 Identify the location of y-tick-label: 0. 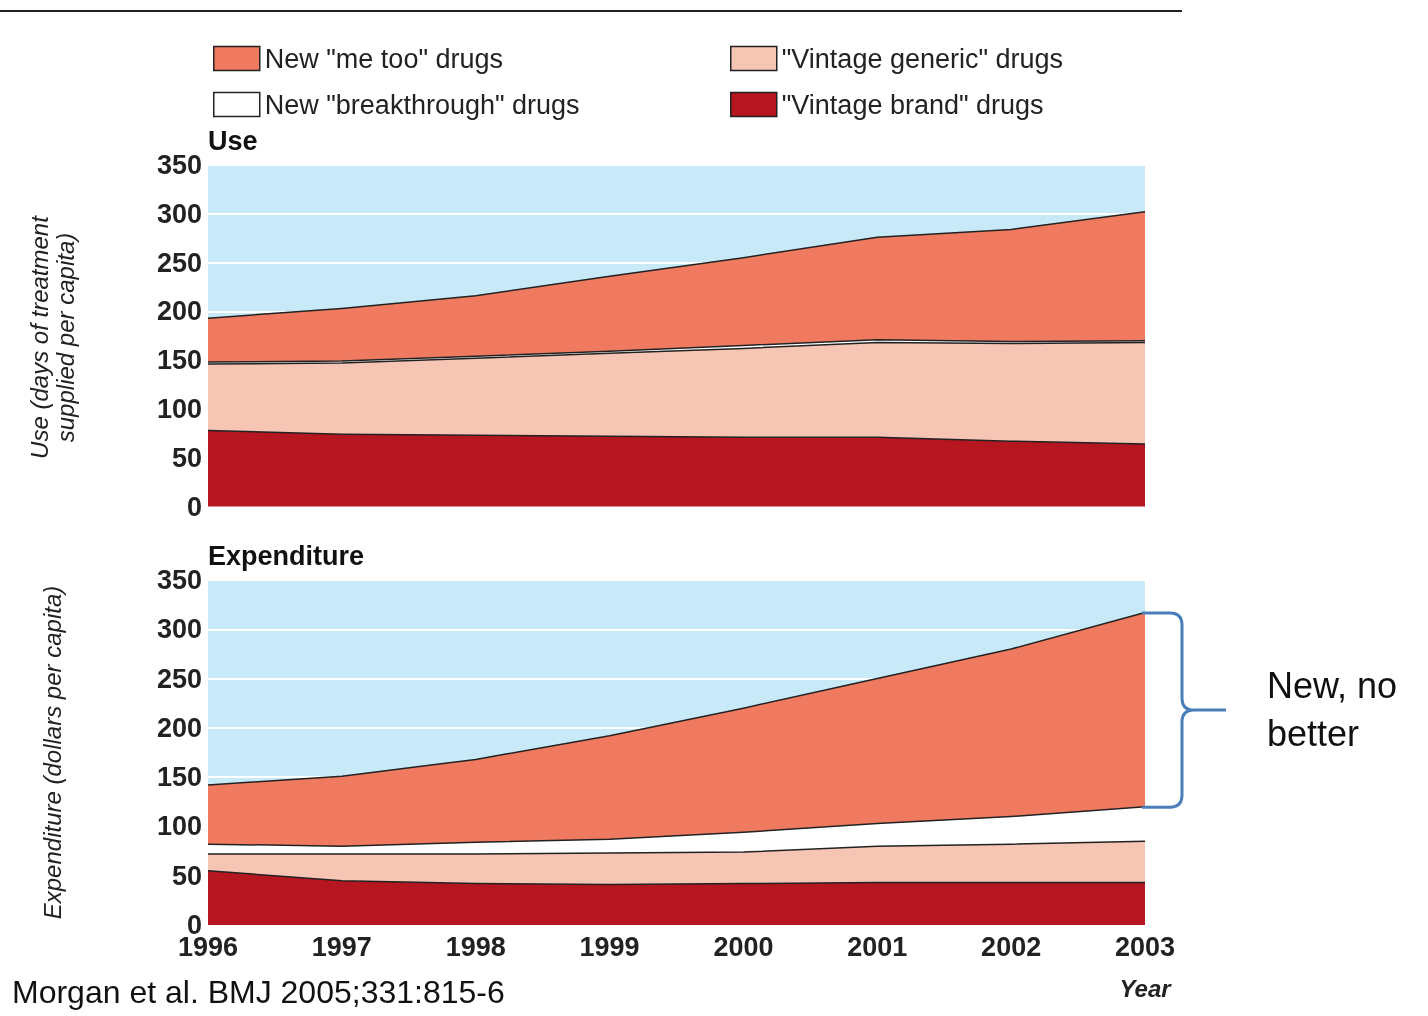
(194, 506).